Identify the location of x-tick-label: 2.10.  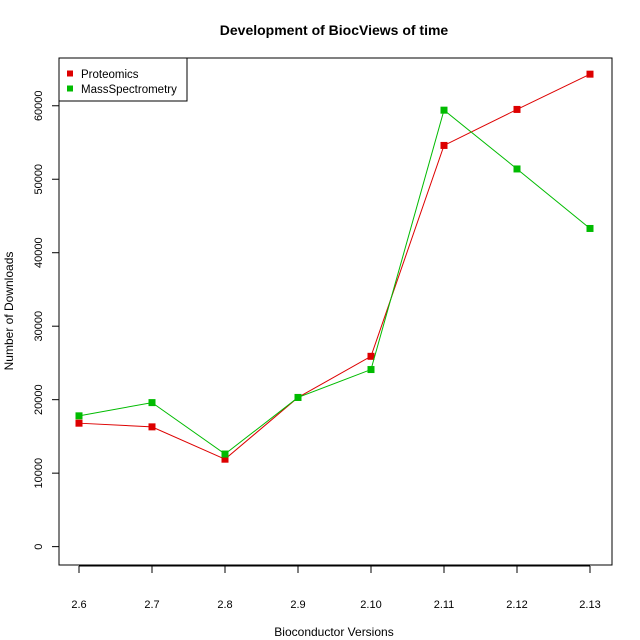
(370, 605).